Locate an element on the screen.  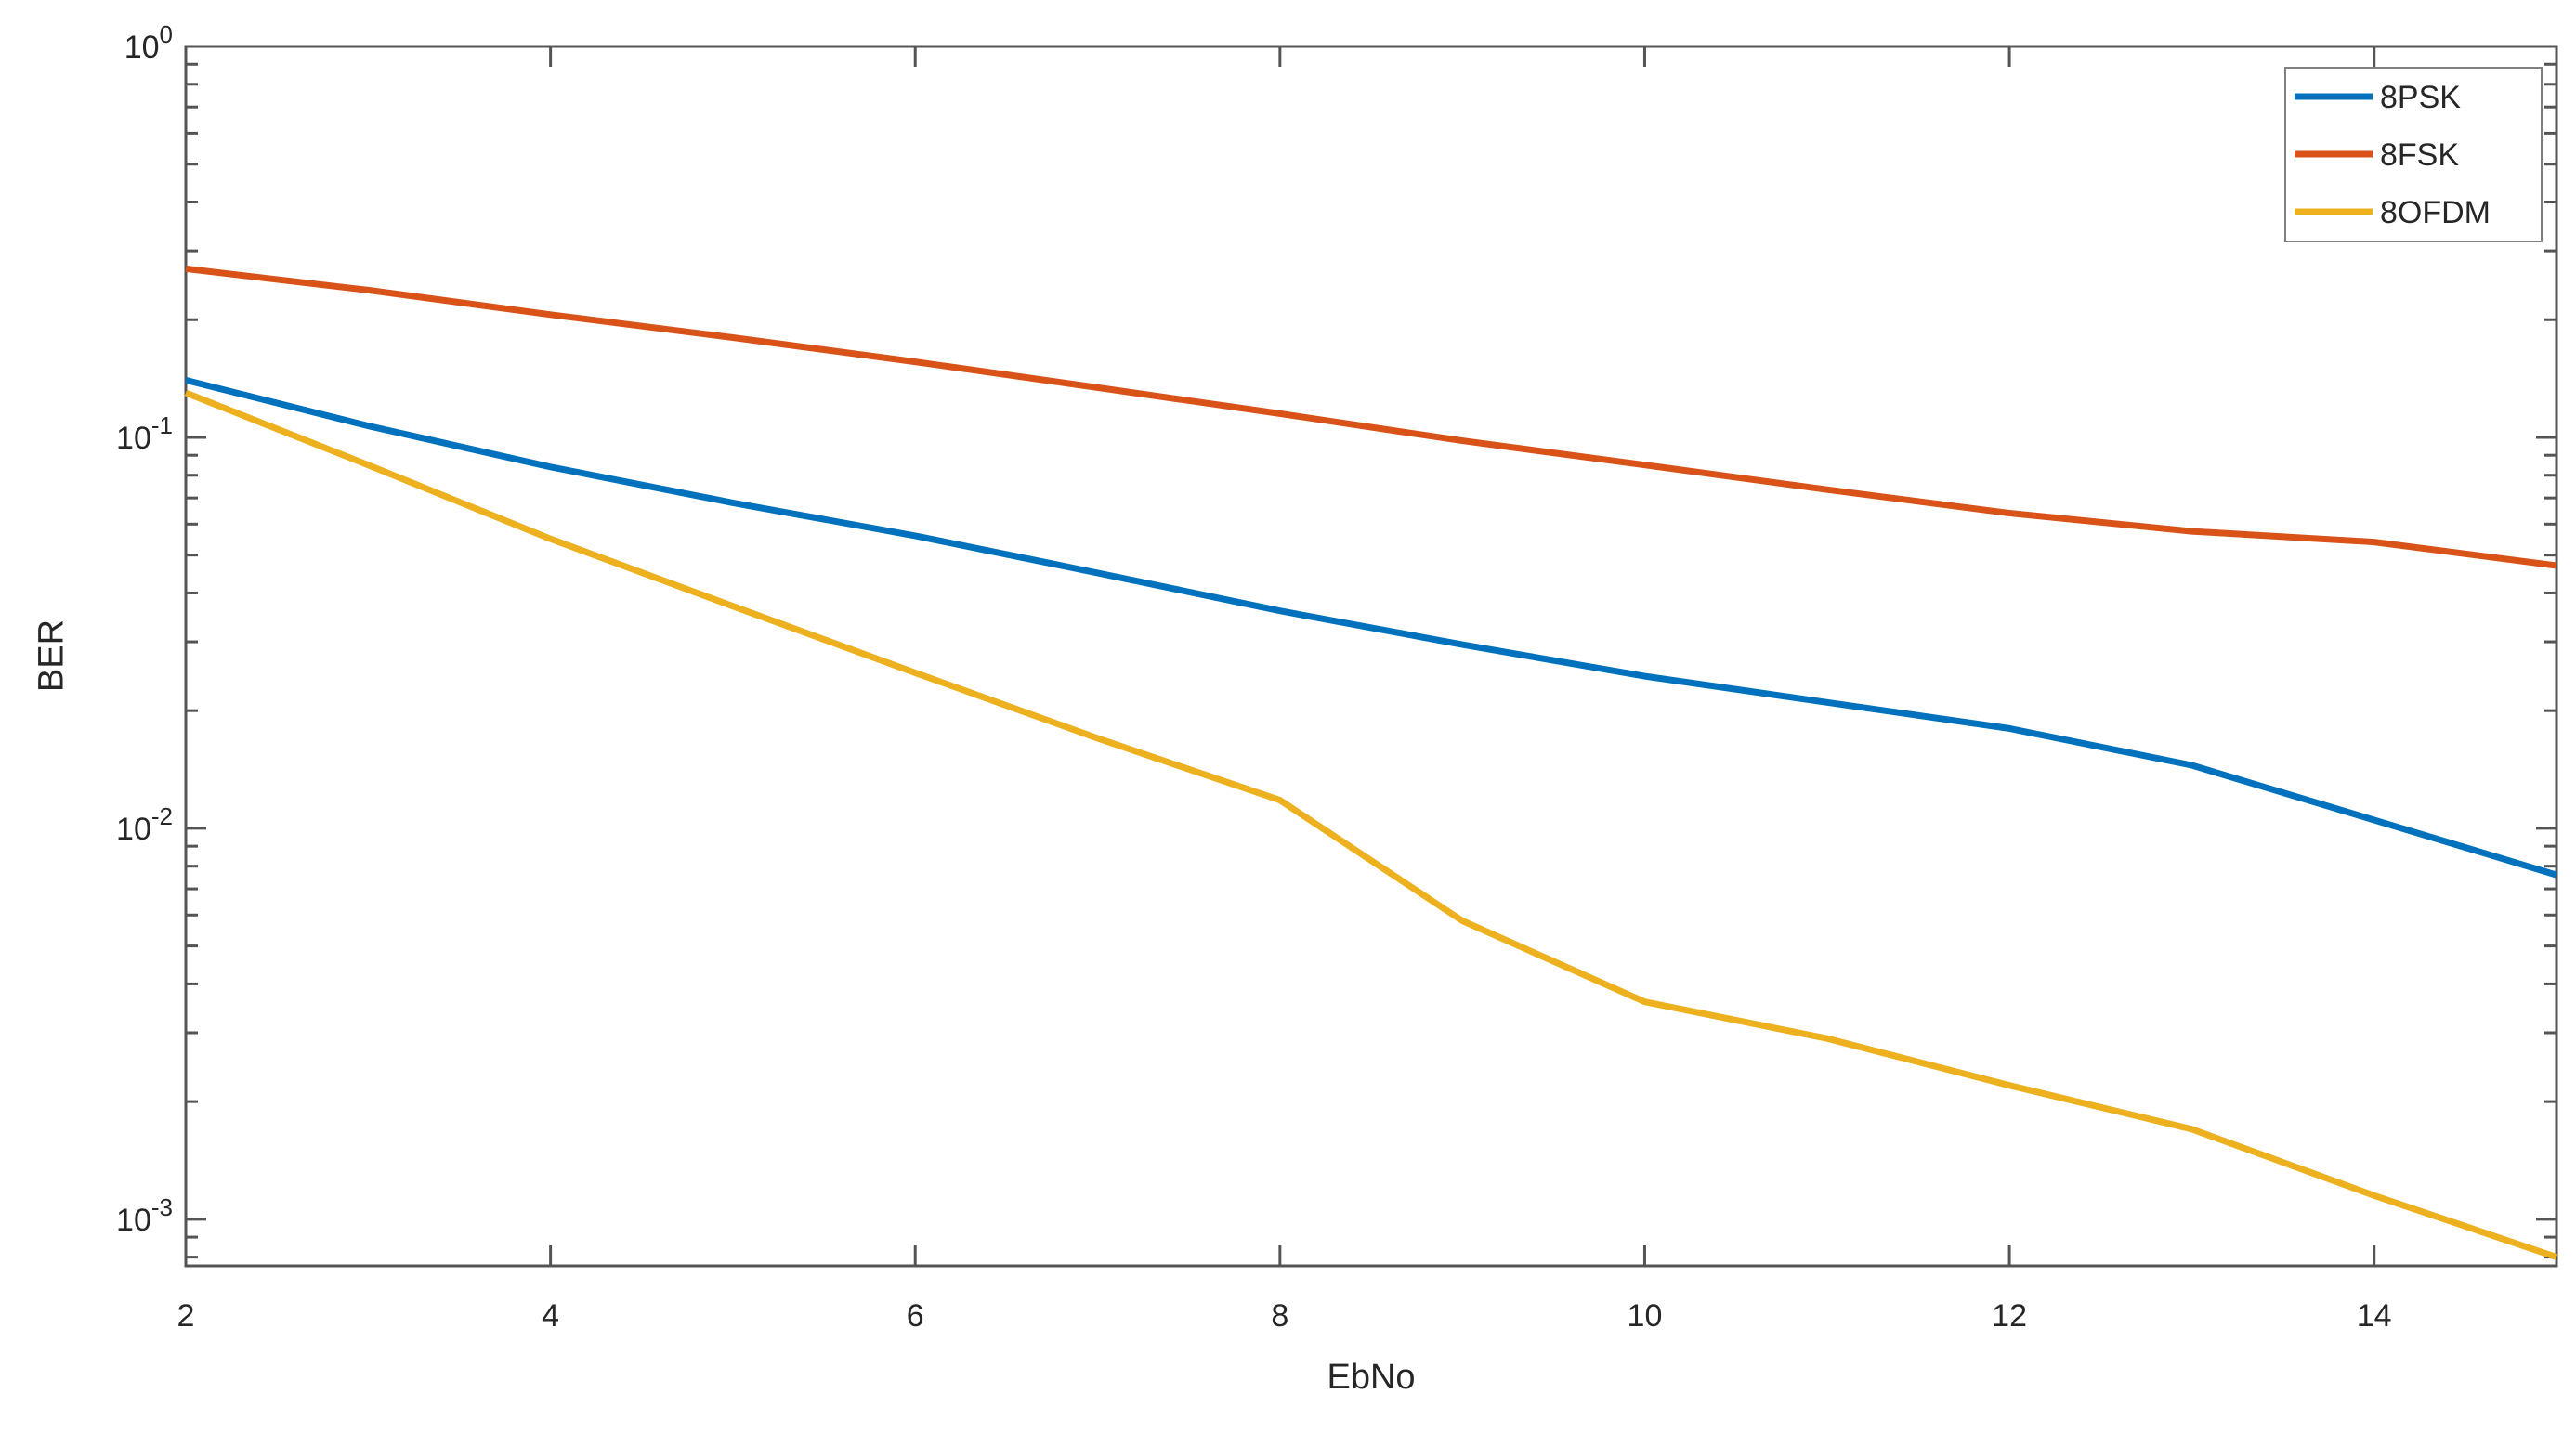
x-tick-label: 14 is located at coordinates (2374, 1316).